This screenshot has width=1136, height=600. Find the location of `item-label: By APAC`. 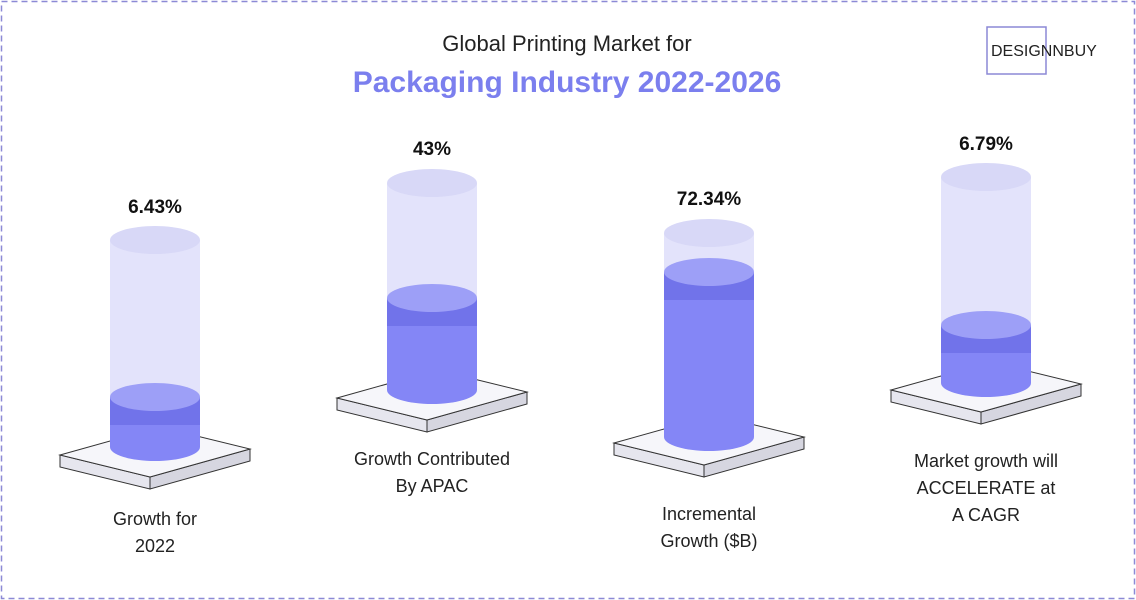

item-label: By APAC is located at coordinates (432, 486).